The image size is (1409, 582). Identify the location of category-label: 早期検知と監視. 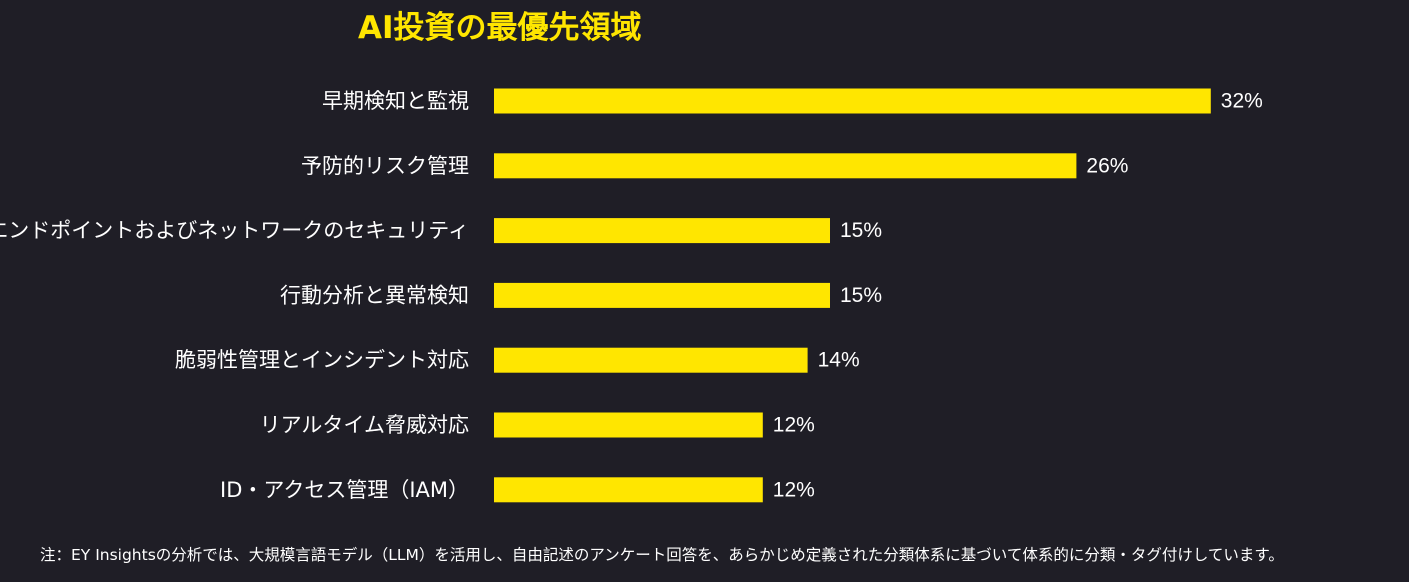
(395, 101).